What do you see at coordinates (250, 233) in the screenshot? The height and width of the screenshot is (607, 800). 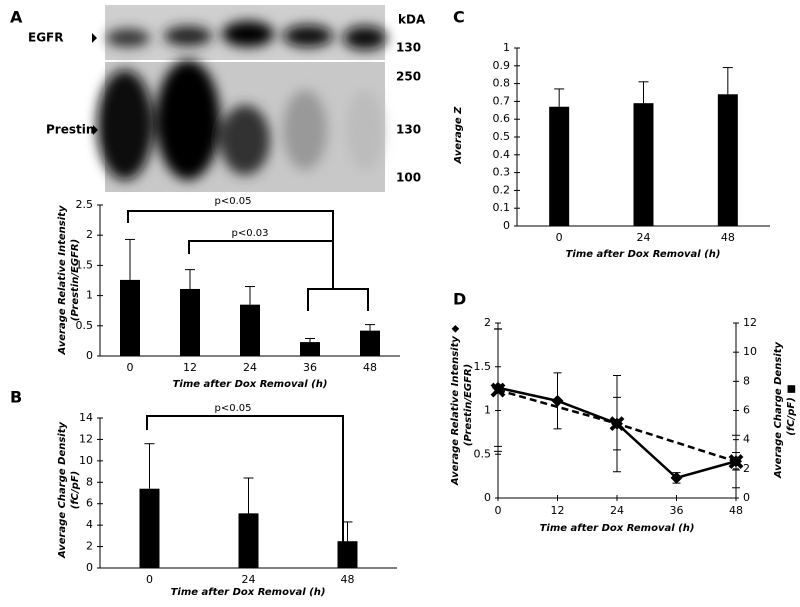 I see `annotation: p<0.03` at bounding box center [250, 233].